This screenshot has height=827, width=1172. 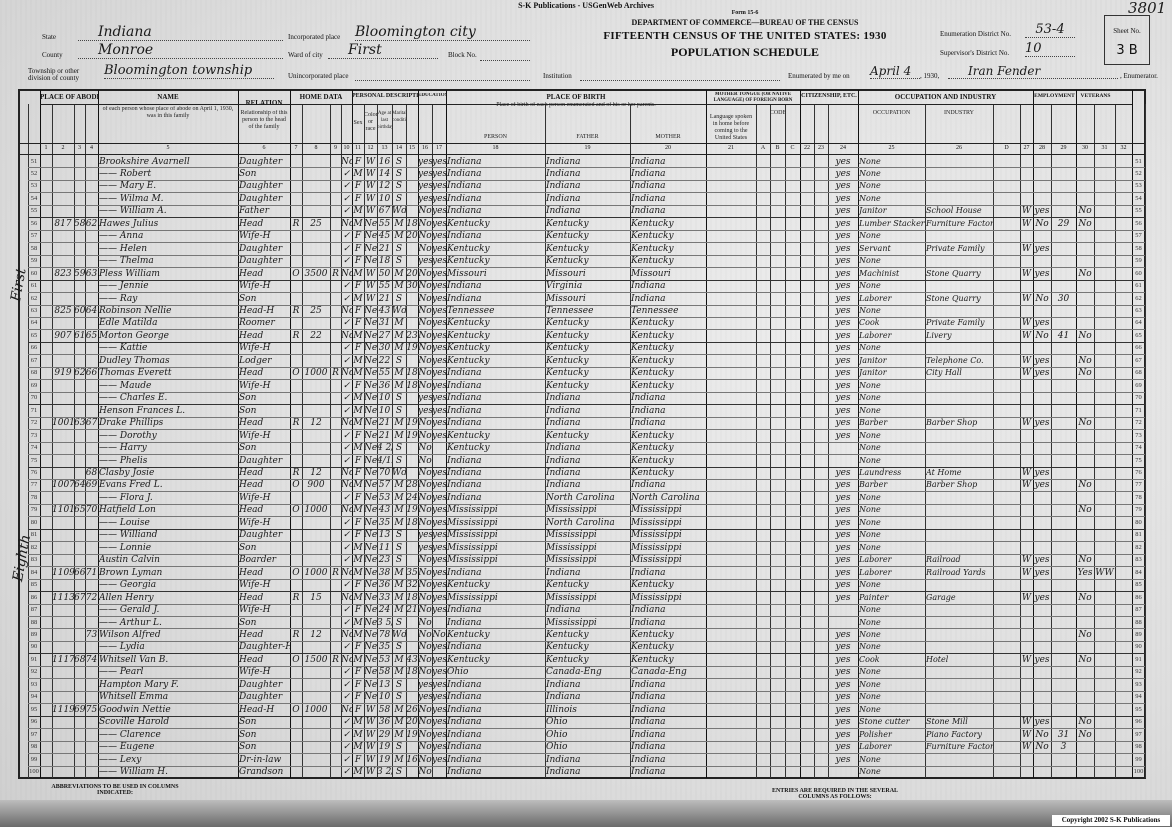 I want to click on birthplace: Kentucky, so click(x=468, y=360).